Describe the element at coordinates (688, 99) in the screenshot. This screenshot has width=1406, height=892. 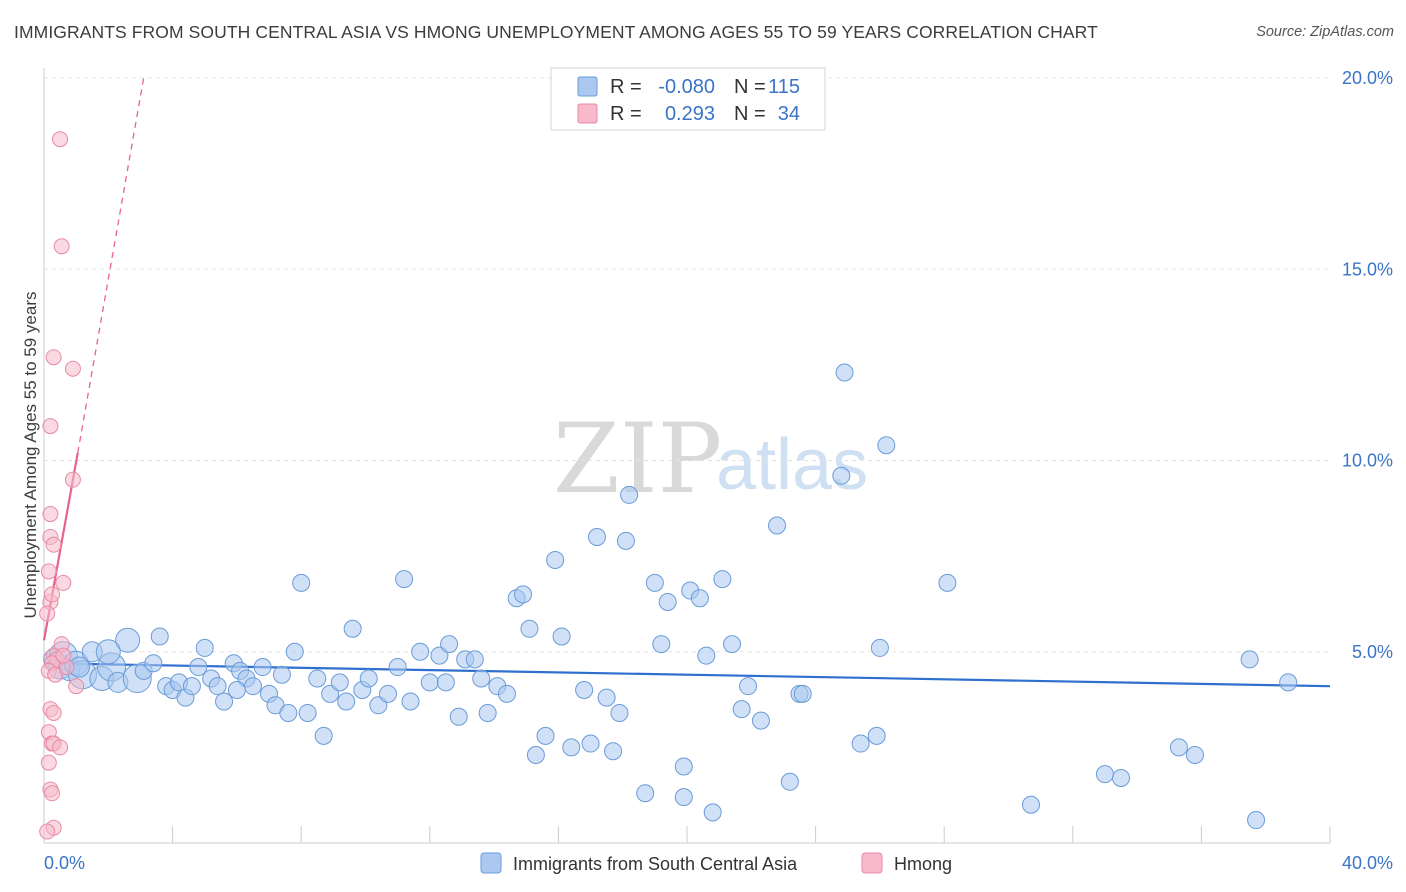
I see `legend: R = -0.080 N = 115 R = 0.293 N = 34` at that location.